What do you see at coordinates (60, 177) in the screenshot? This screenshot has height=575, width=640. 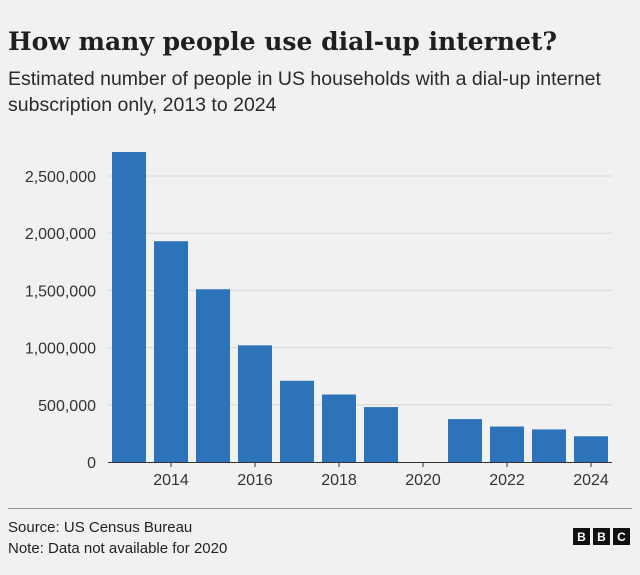 I see `y-tick-label: 2,500,000` at bounding box center [60, 177].